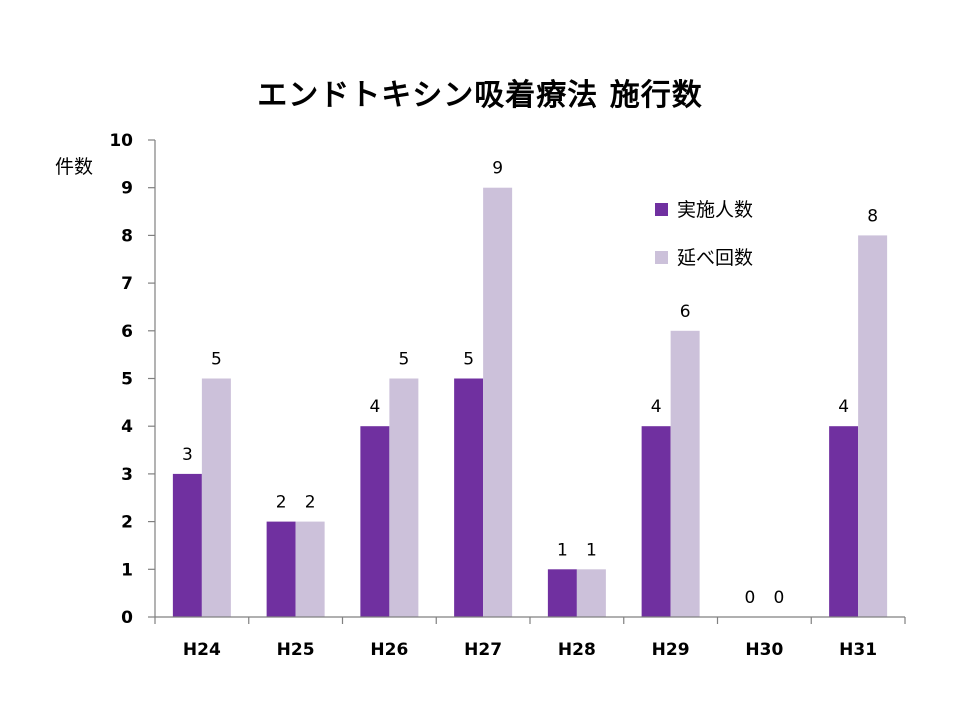  I want to click on x-tick-label: H24, so click(202, 650).